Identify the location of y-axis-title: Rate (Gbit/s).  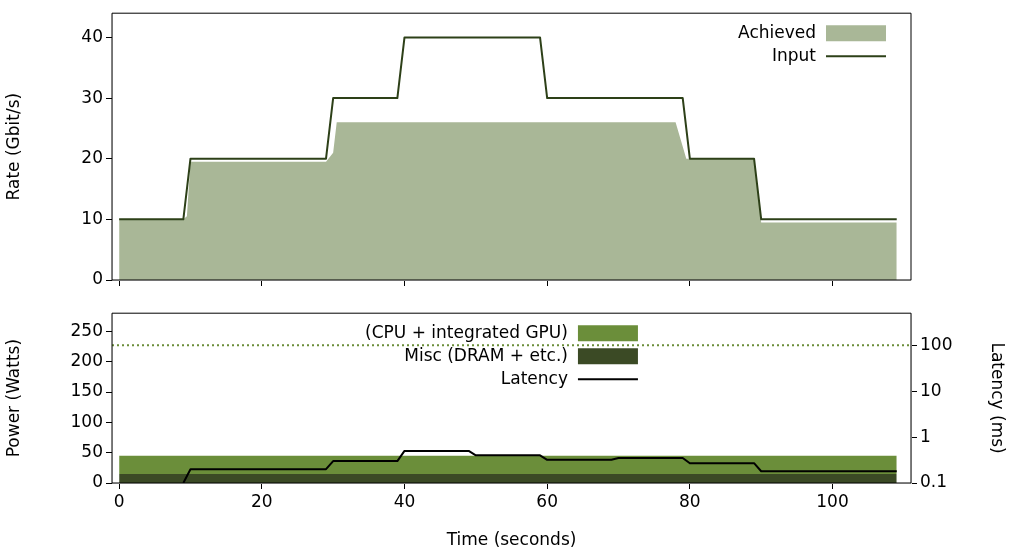
(12, 146).